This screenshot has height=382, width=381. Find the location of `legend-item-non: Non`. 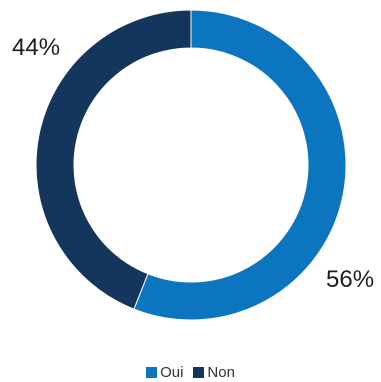

legend-item-non: Non is located at coordinates (214, 372).